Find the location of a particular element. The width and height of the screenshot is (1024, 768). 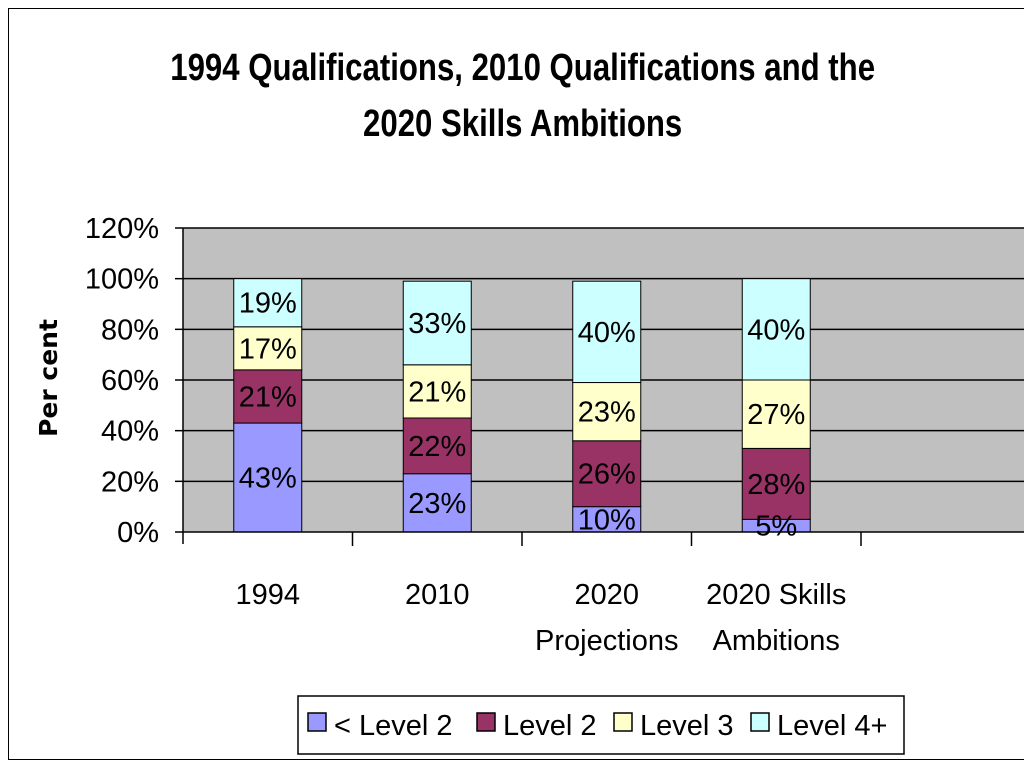

data-label: 43% is located at coordinates (268, 479).